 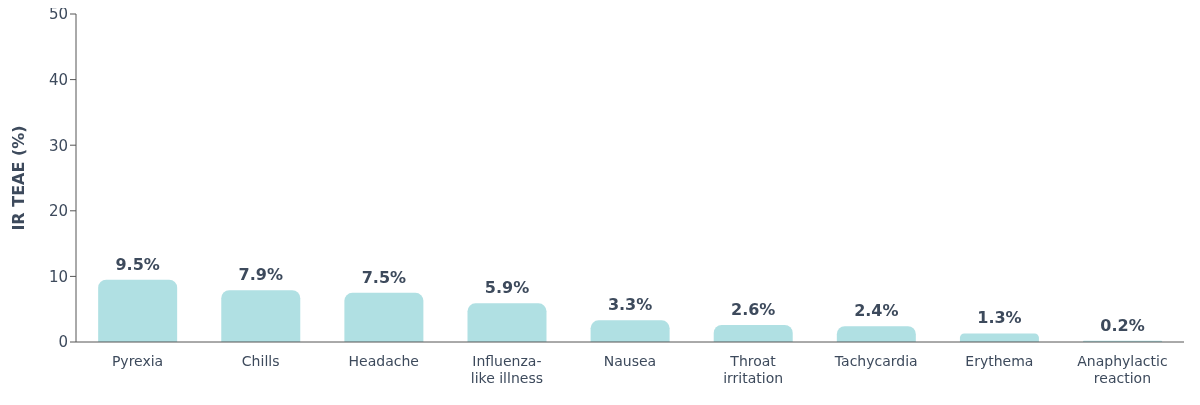 What do you see at coordinates (630, 361) in the screenshot?
I see `x-tick-label: Nausea` at bounding box center [630, 361].